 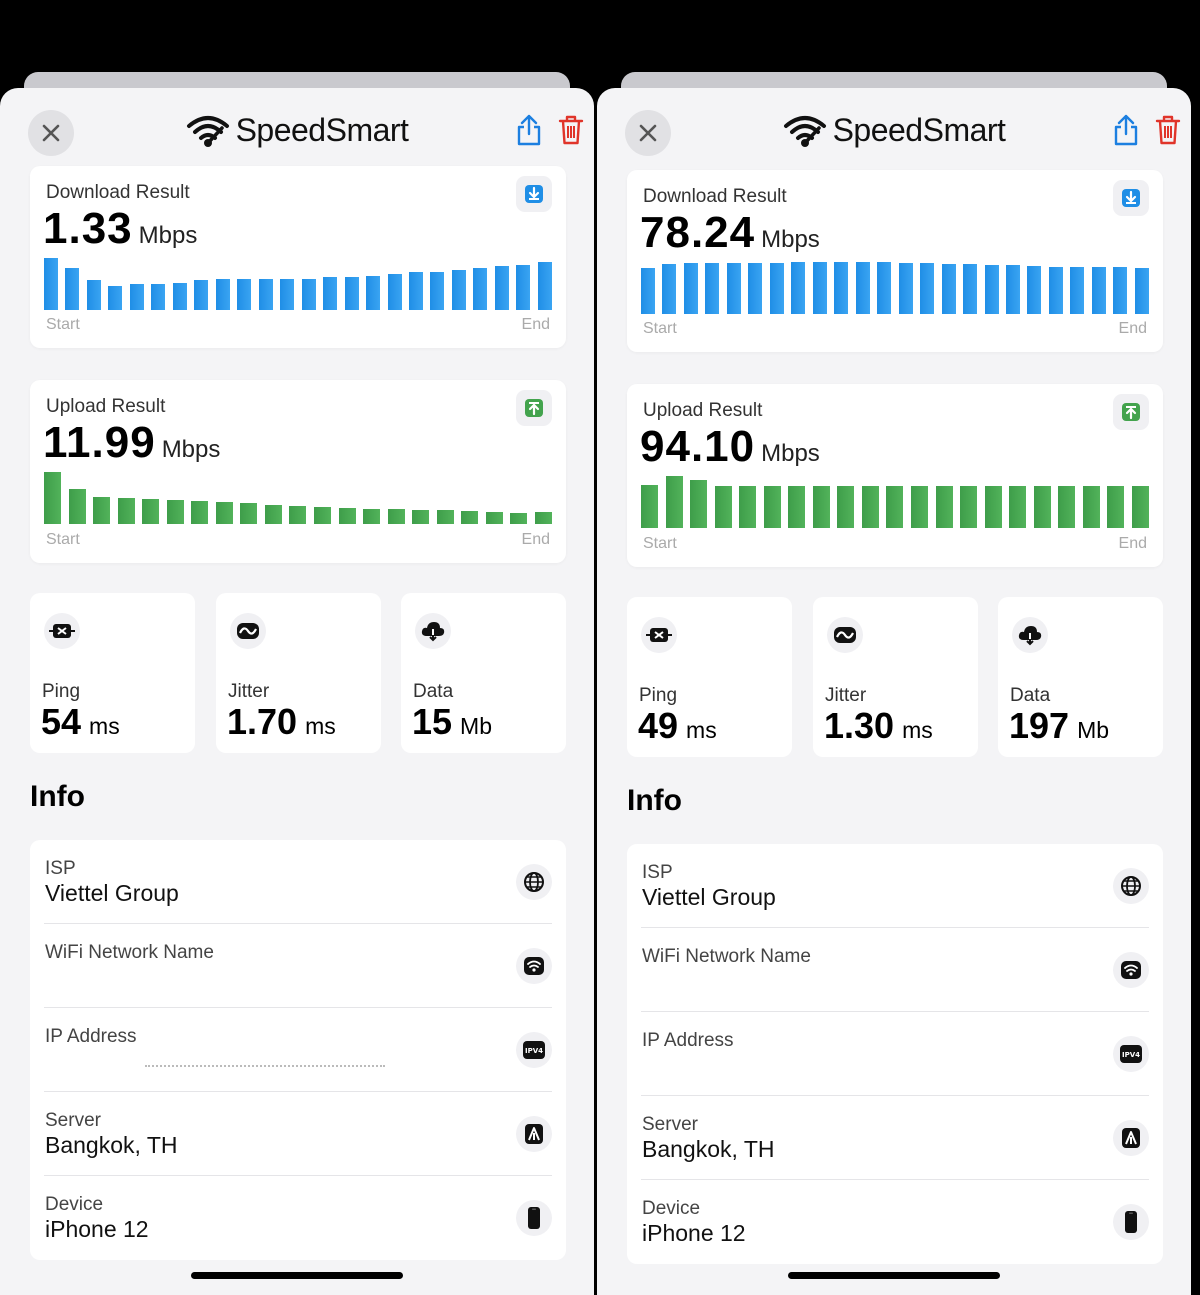 What do you see at coordinates (281, 722) in the screenshot?
I see `jitter-value: 1.70 ms` at bounding box center [281, 722].